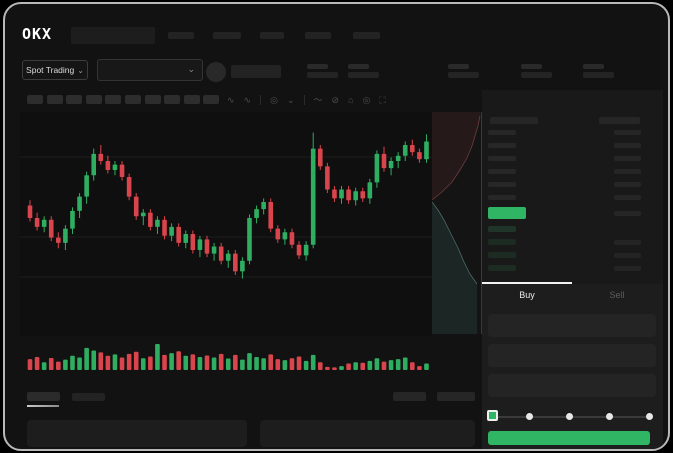 Image resolution: width=673 pixels, height=453 pixels. Describe the element at coordinates (228, 357) in the screenshot. I see `volume-chart` at that location.